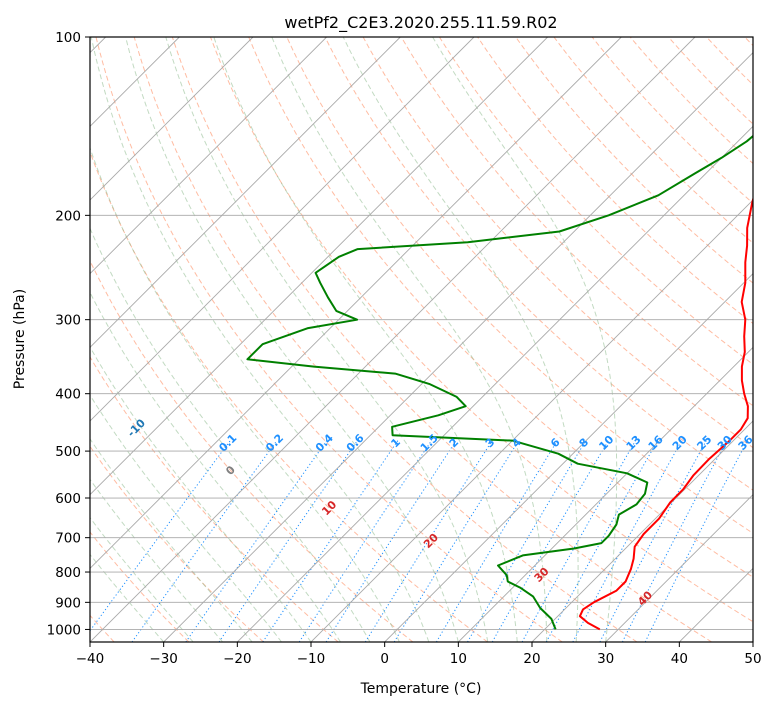  Describe the element at coordinates (68, 395) in the screenshot. I see `y-tick-label: 400` at that location.